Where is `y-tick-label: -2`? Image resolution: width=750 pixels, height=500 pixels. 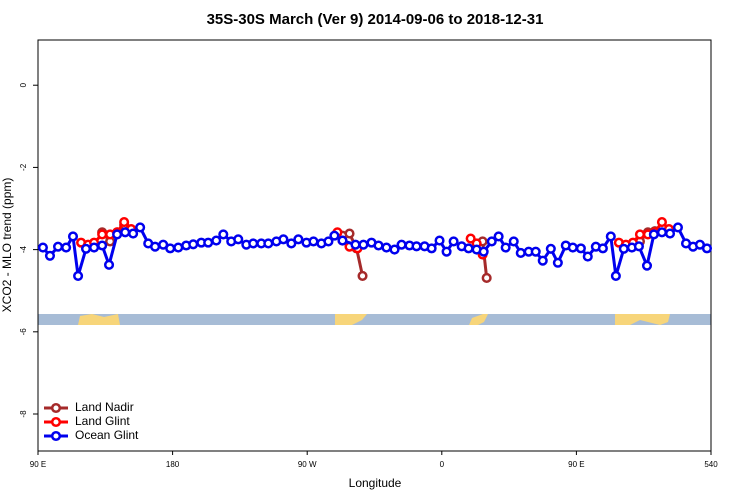
y-tick-label: -2 is located at coordinates (23, 167).